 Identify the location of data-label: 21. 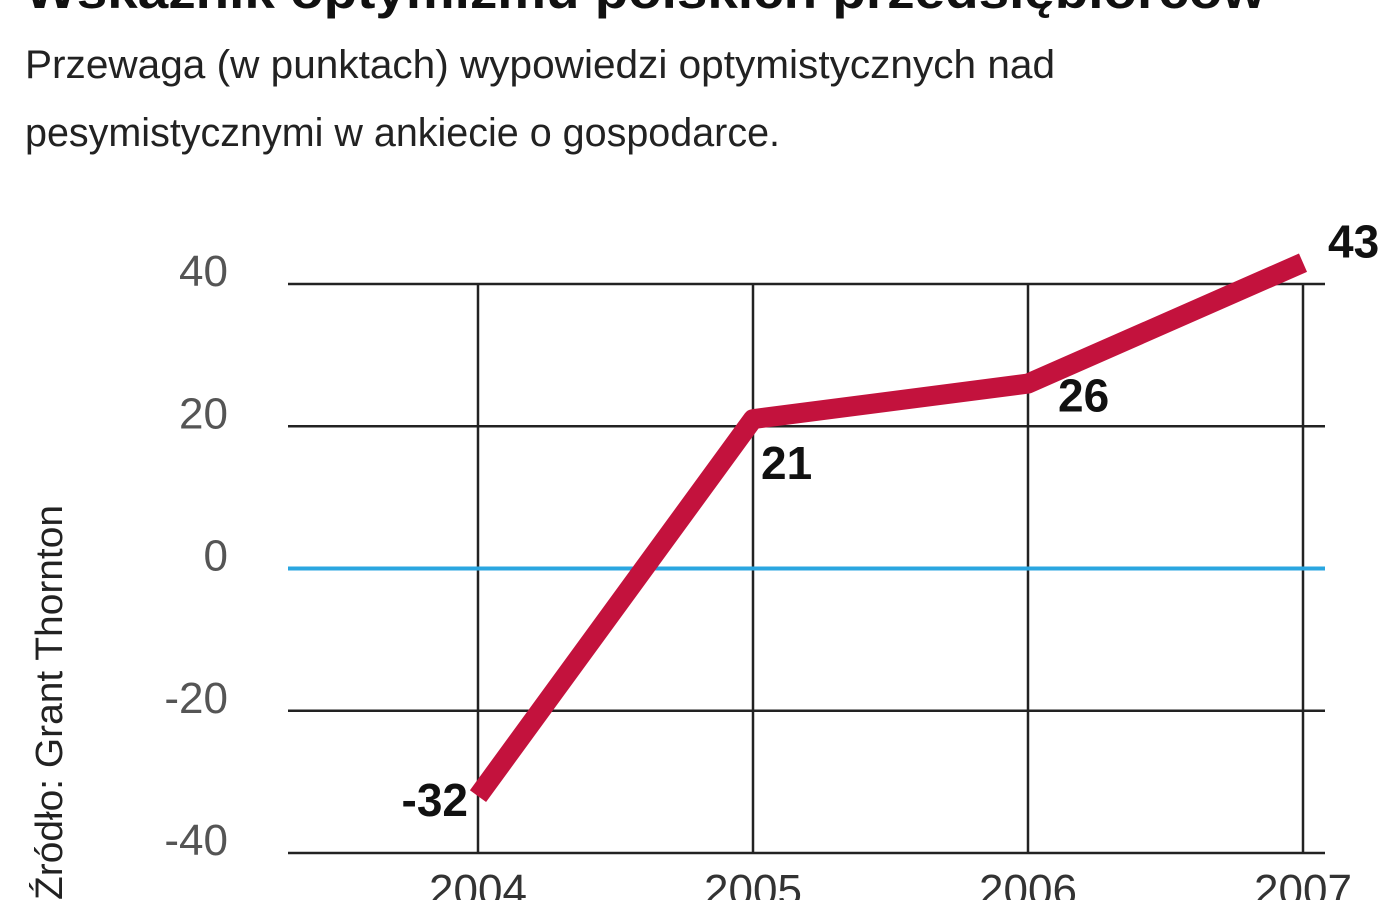
(786, 463).